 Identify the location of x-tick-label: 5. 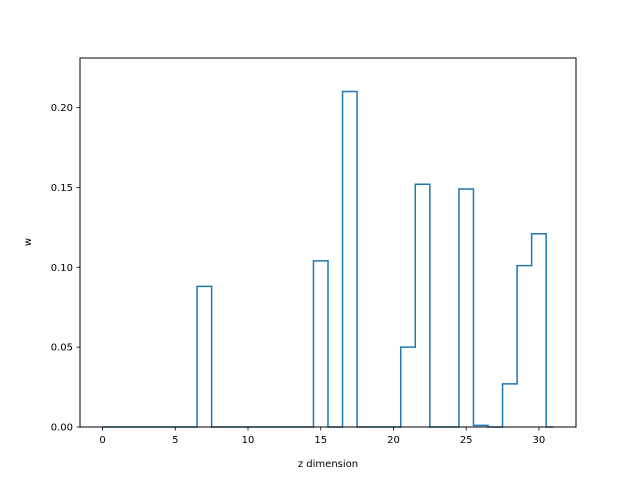
(175, 440).